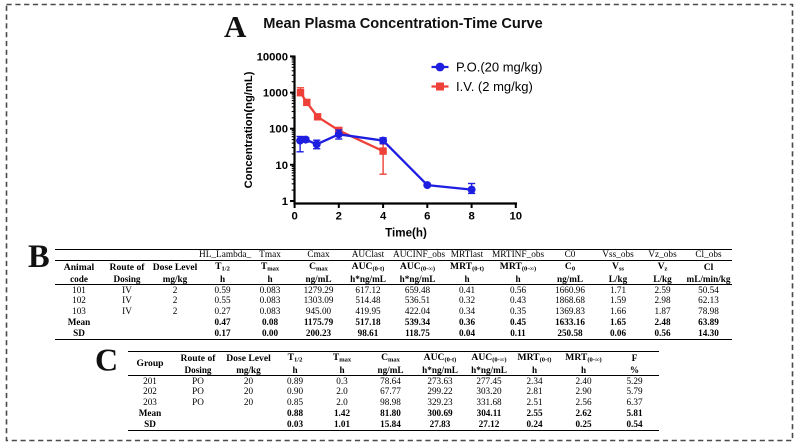 This screenshot has width=800, height=448. Describe the element at coordinates (339, 217) in the screenshot. I see `svg-text: 2` at that location.